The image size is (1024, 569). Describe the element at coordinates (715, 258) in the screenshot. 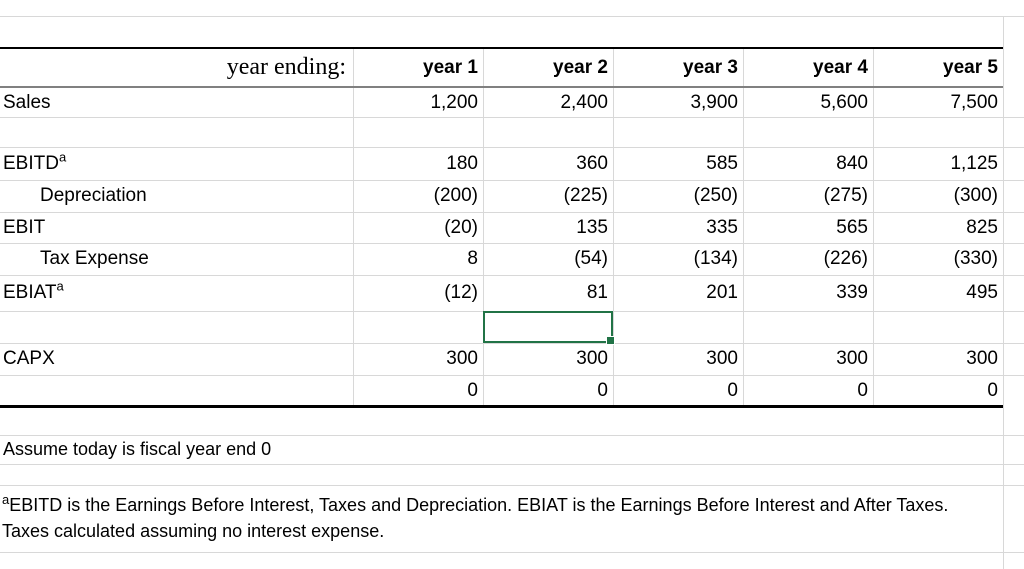

I see `data-cell: (134)` at that location.